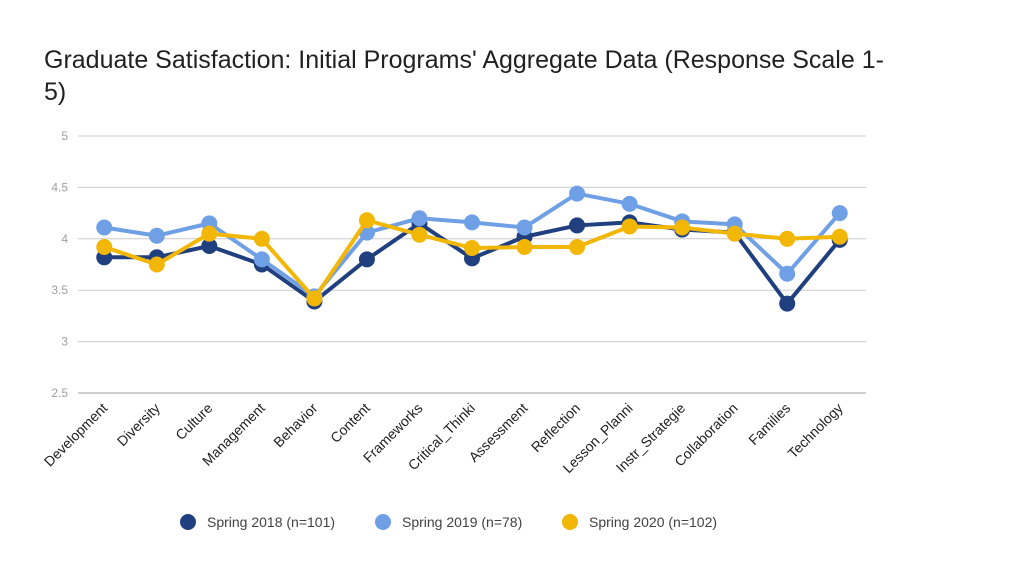 The image size is (1024, 576). I want to click on y-tick-label: 4, so click(64, 239).